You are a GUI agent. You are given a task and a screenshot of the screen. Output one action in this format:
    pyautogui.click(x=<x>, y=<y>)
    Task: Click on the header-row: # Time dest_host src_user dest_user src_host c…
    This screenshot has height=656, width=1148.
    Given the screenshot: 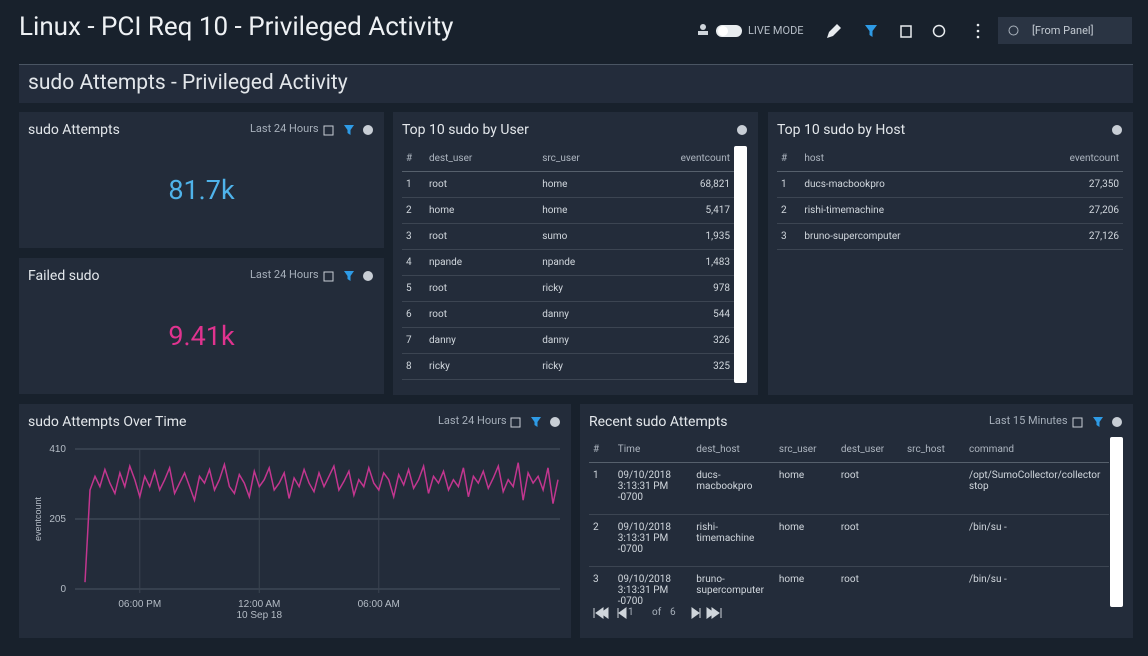 What is the action you would take?
    pyautogui.click(x=849, y=449)
    